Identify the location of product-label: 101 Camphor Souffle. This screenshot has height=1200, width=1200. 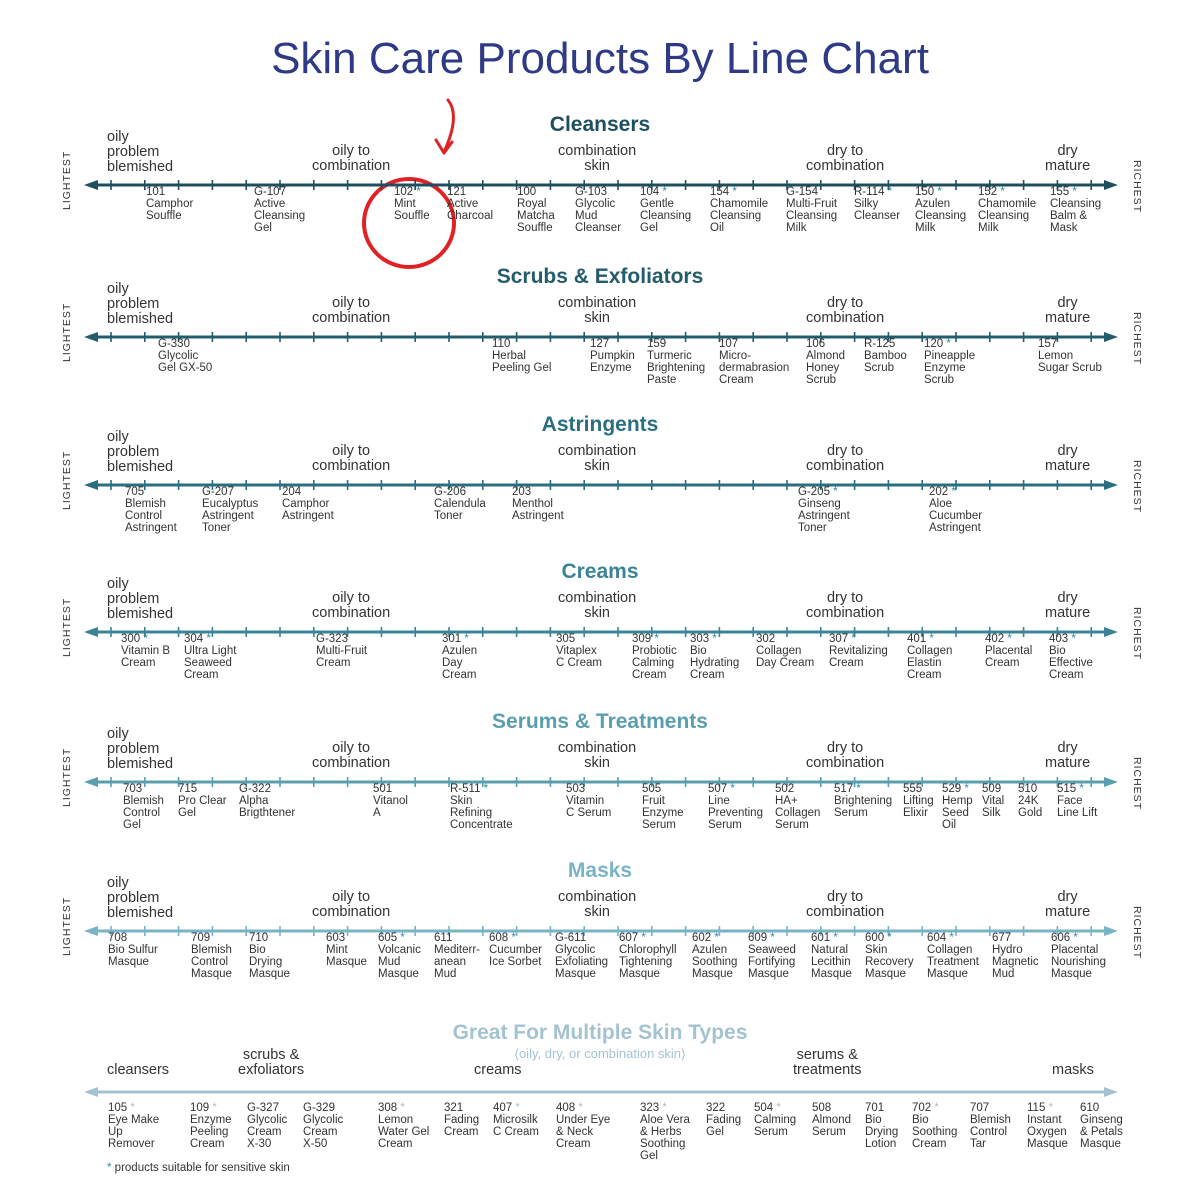
(170, 204).